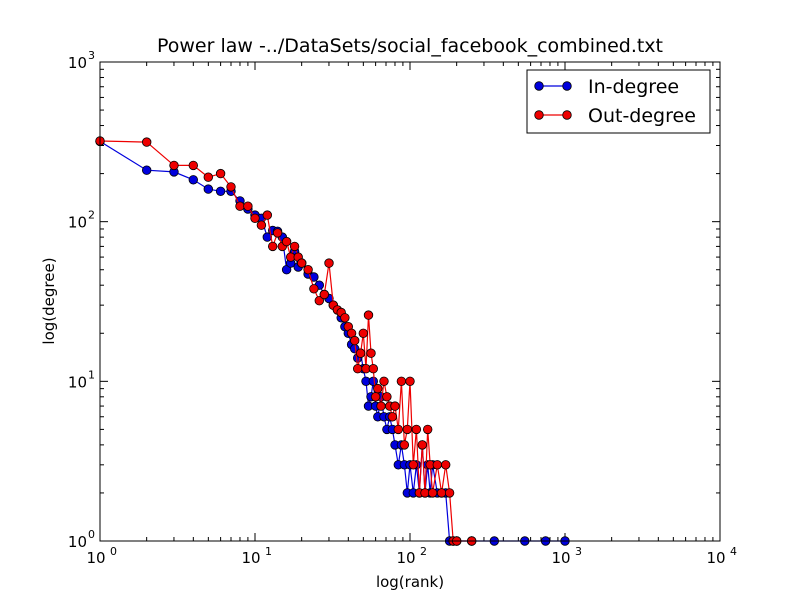  What do you see at coordinates (113, 551) in the screenshot?
I see `x-tick-exponent: 0` at bounding box center [113, 551].